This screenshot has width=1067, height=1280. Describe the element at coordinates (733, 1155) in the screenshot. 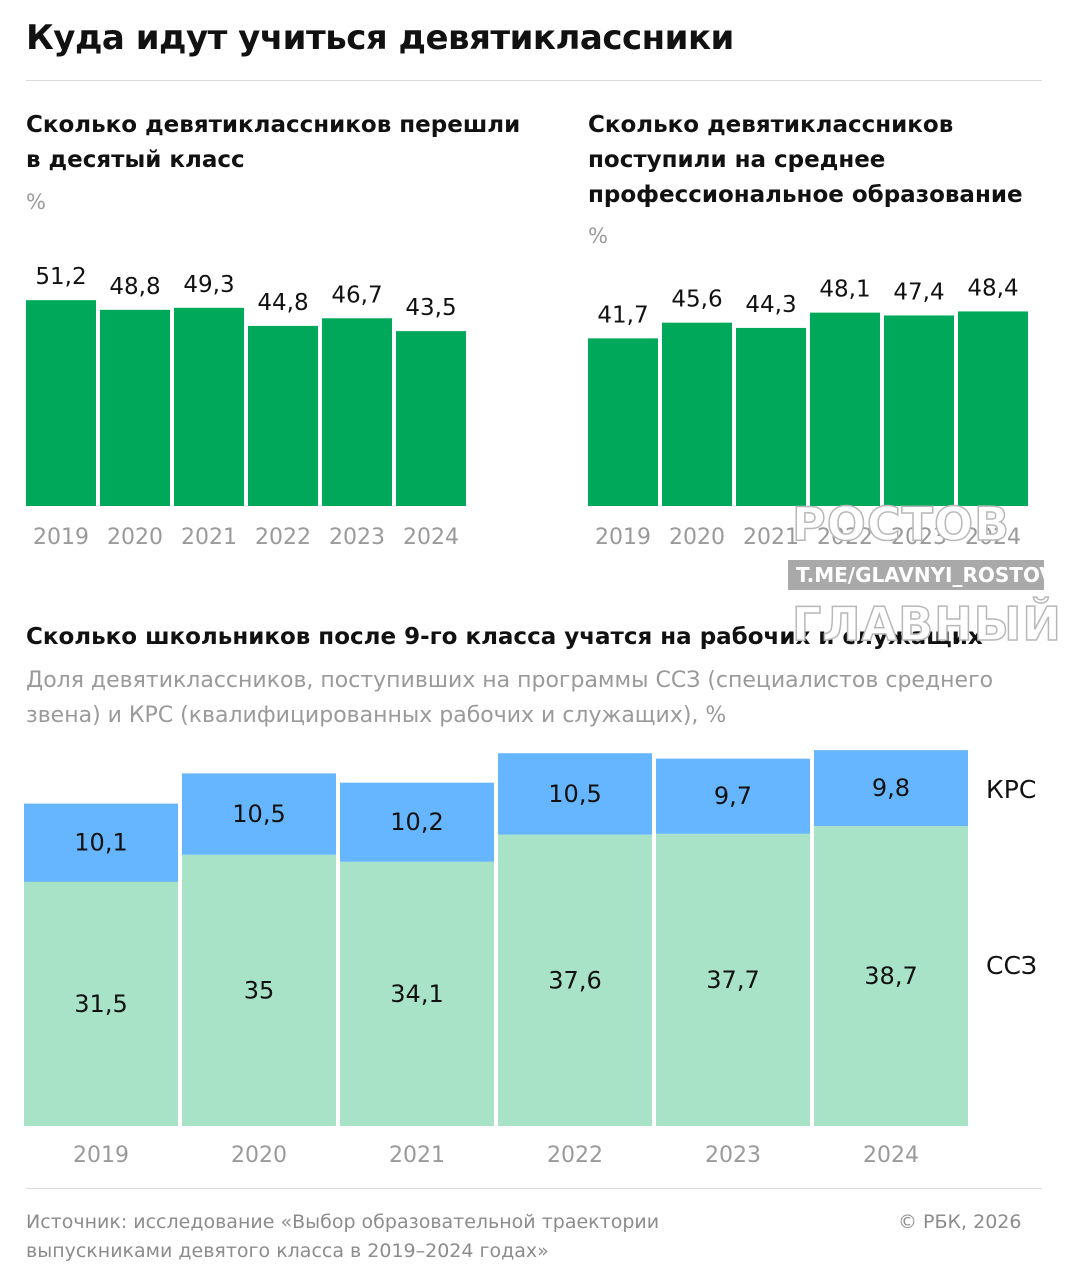

I see `chart3-tick-label: 2023` at that location.